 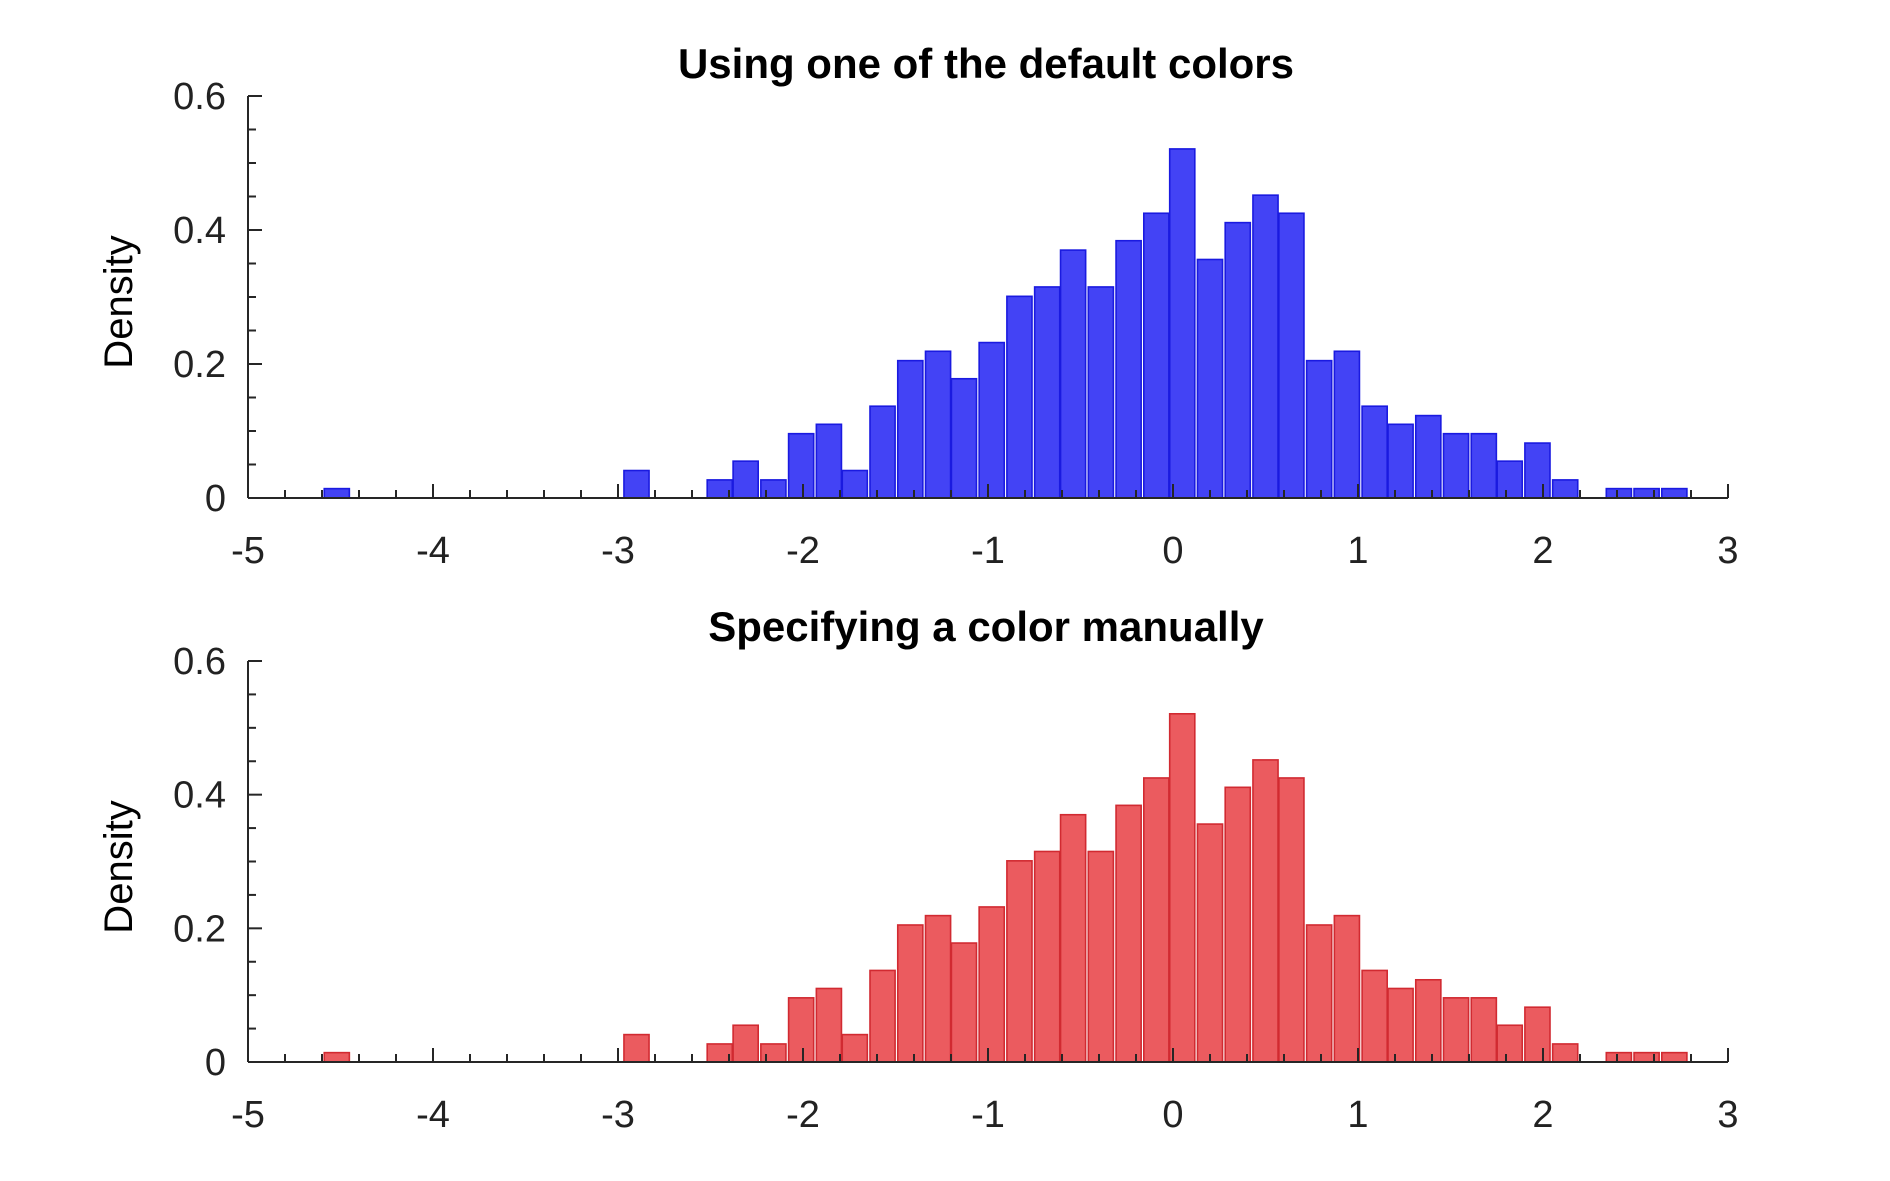 I want to click on x-tick-label: -2, so click(x=803, y=551).